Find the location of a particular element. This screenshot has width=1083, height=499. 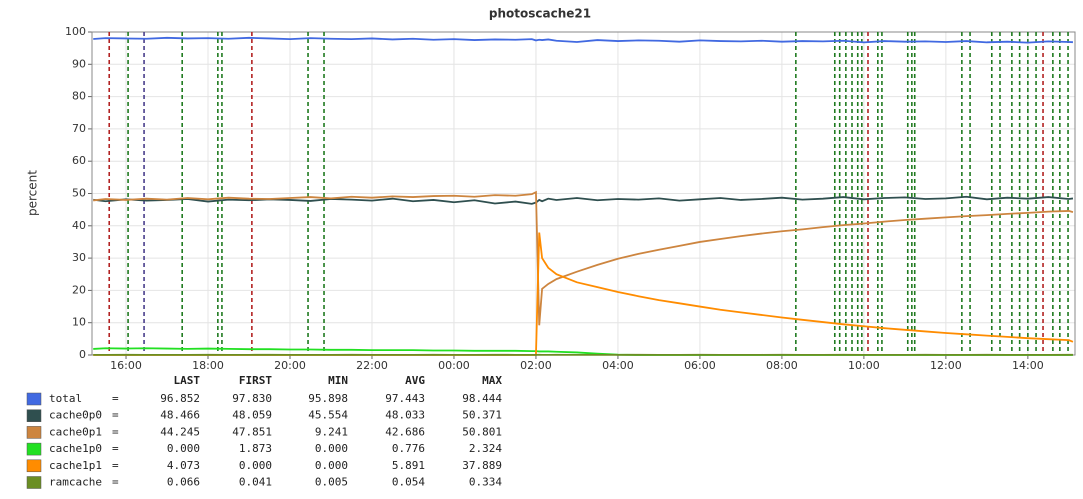

legend-name: cache1p1 is located at coordinates (75, 465).